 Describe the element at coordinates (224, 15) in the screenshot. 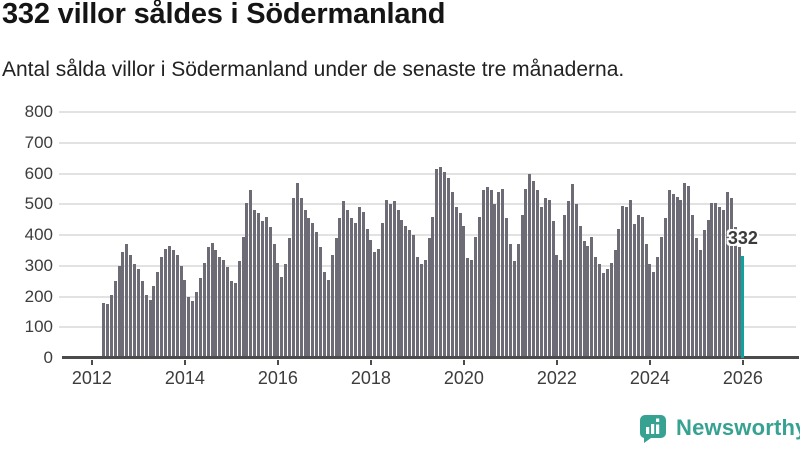

I see `chart-title: 332 villor såldes i Södermanland` at that location.